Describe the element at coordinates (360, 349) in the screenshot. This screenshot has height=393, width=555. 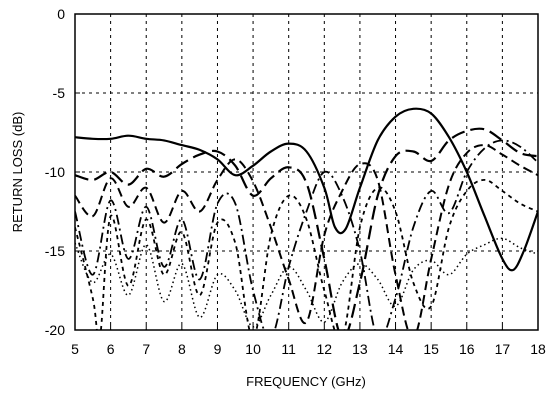
I see `x-tick-label: 13` at that location.